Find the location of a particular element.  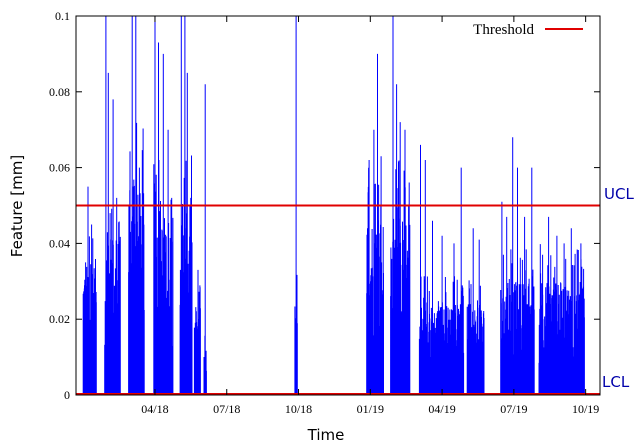

legend-threshold-label: Threshold is located at coordinates (503, 30).